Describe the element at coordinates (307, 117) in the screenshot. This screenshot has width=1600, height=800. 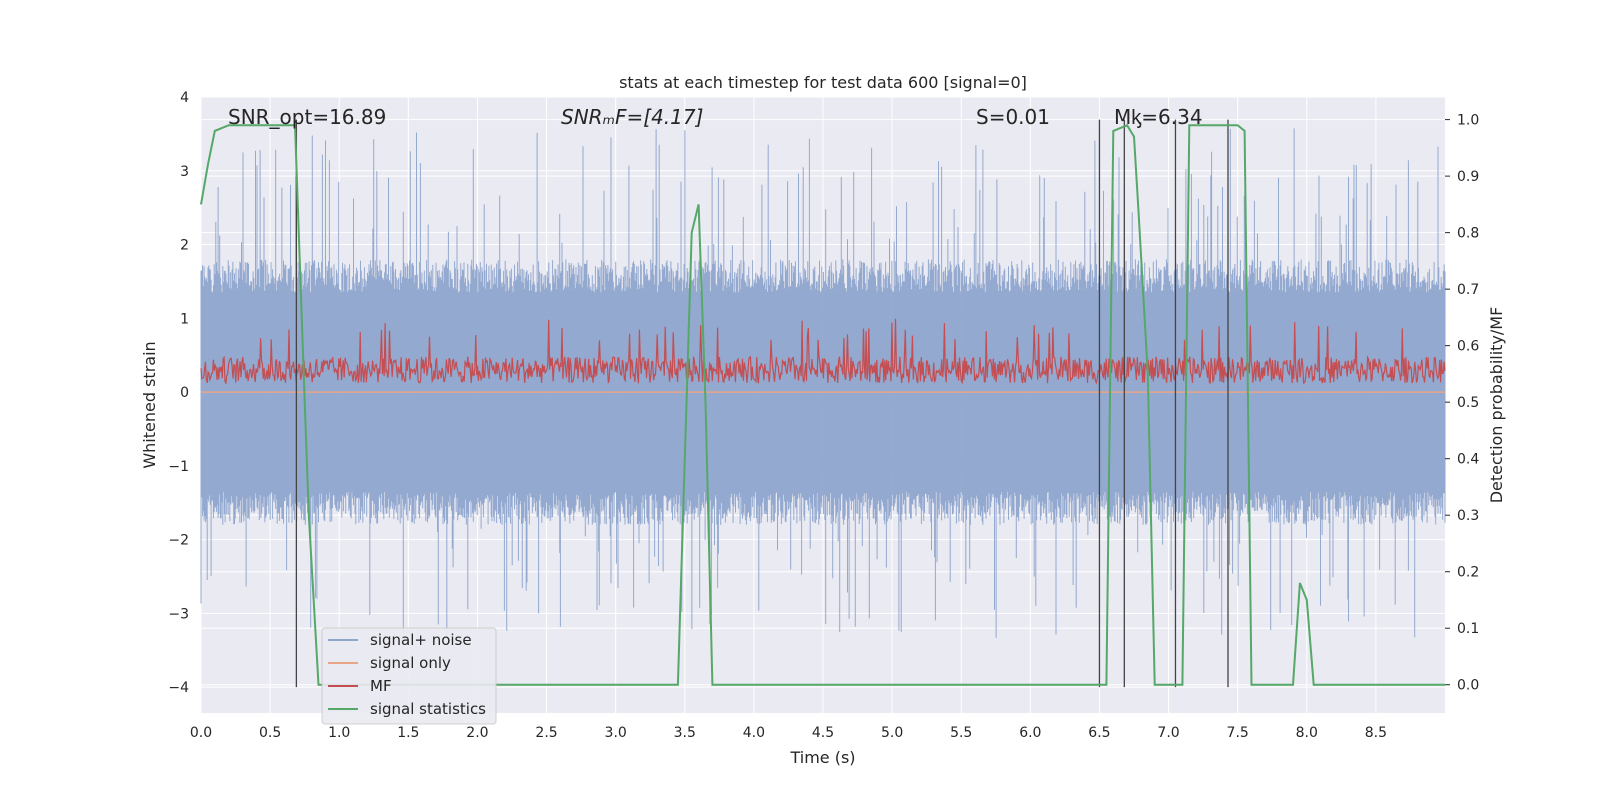
I see `annotation-snr-opt: SNR_opt=16.89` at that location.